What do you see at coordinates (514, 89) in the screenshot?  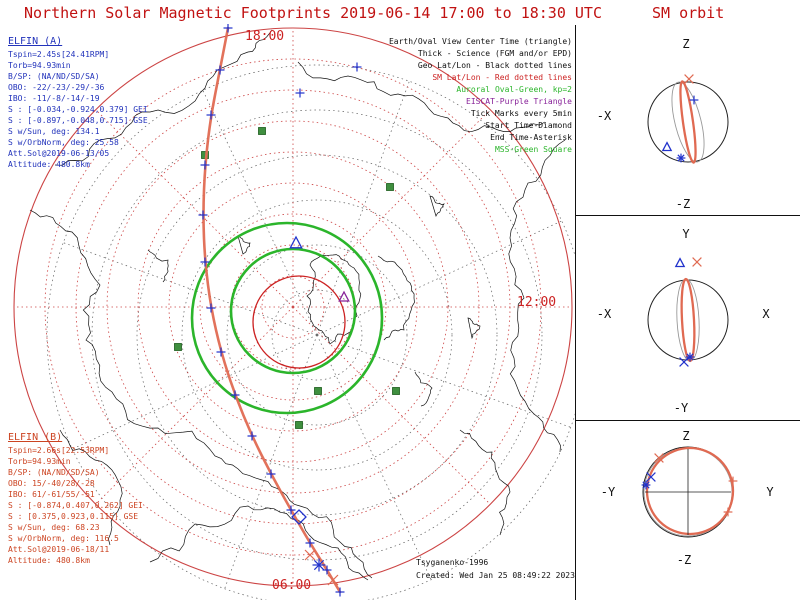 I see `legend-line: Auroral Oval-Green, kp=2` at bounding box center [514, 89].